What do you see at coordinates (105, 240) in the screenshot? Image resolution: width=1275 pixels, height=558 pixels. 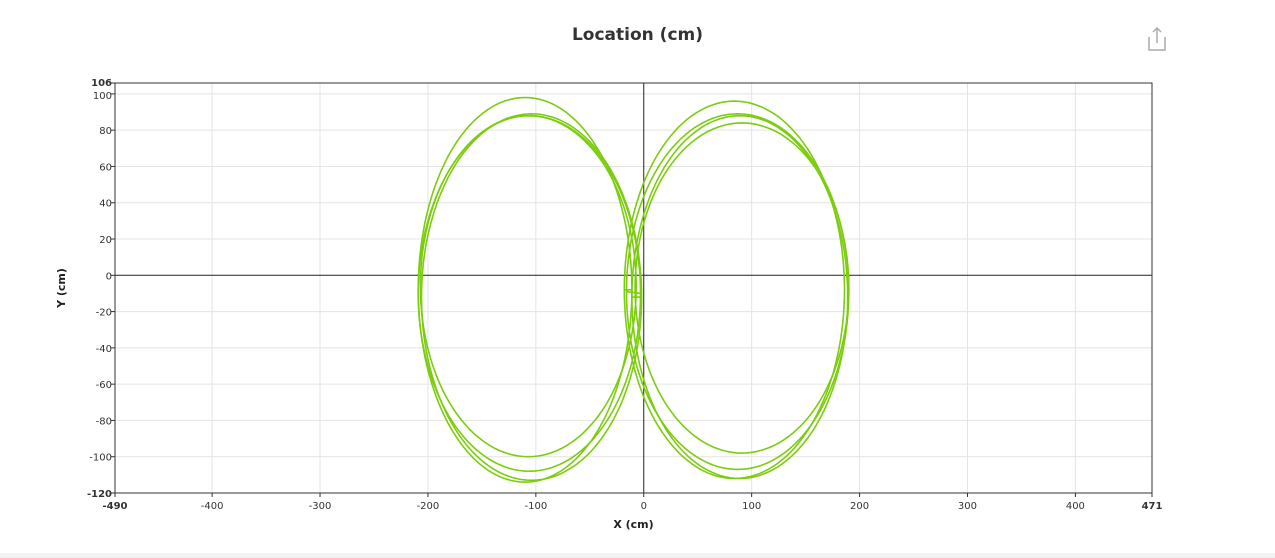 I see `y-tick-label: 20` at bounding box center [105, 240].